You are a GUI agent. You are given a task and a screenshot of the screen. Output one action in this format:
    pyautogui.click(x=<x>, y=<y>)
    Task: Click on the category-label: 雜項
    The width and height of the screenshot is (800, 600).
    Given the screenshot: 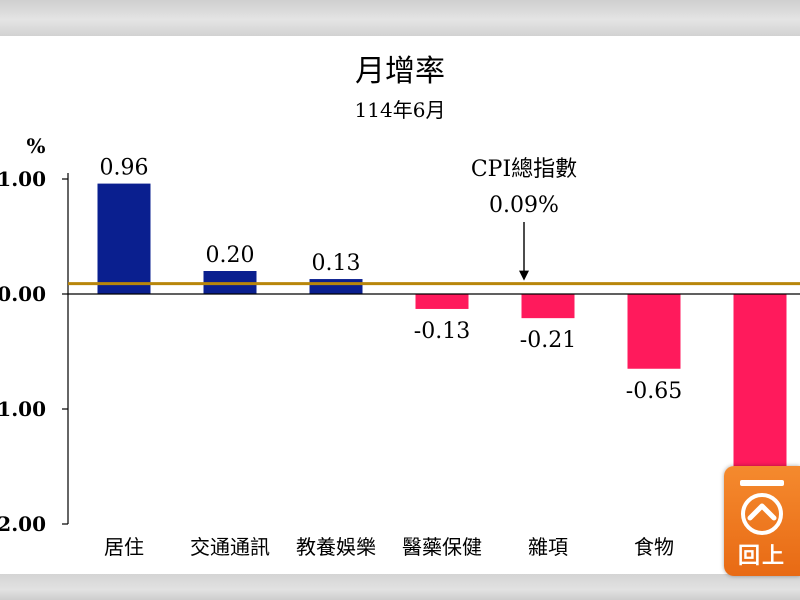 What is the action you would take?
    pyautogui.click(x=548, y=547)
    